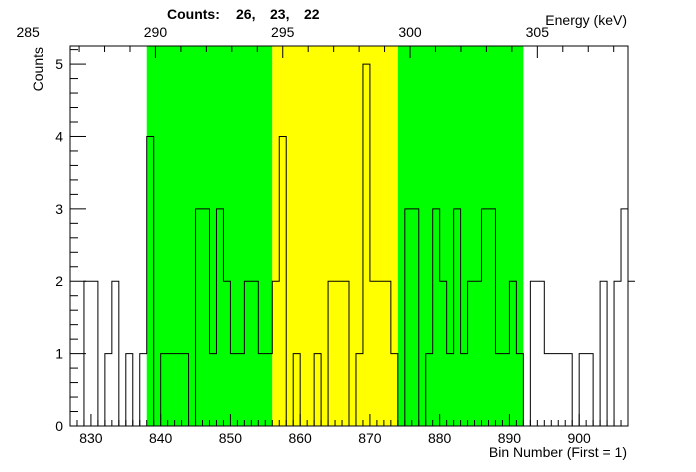 The image size is (696, 472). I want to click on counts-value-peak: 23,, so click(279, 14).